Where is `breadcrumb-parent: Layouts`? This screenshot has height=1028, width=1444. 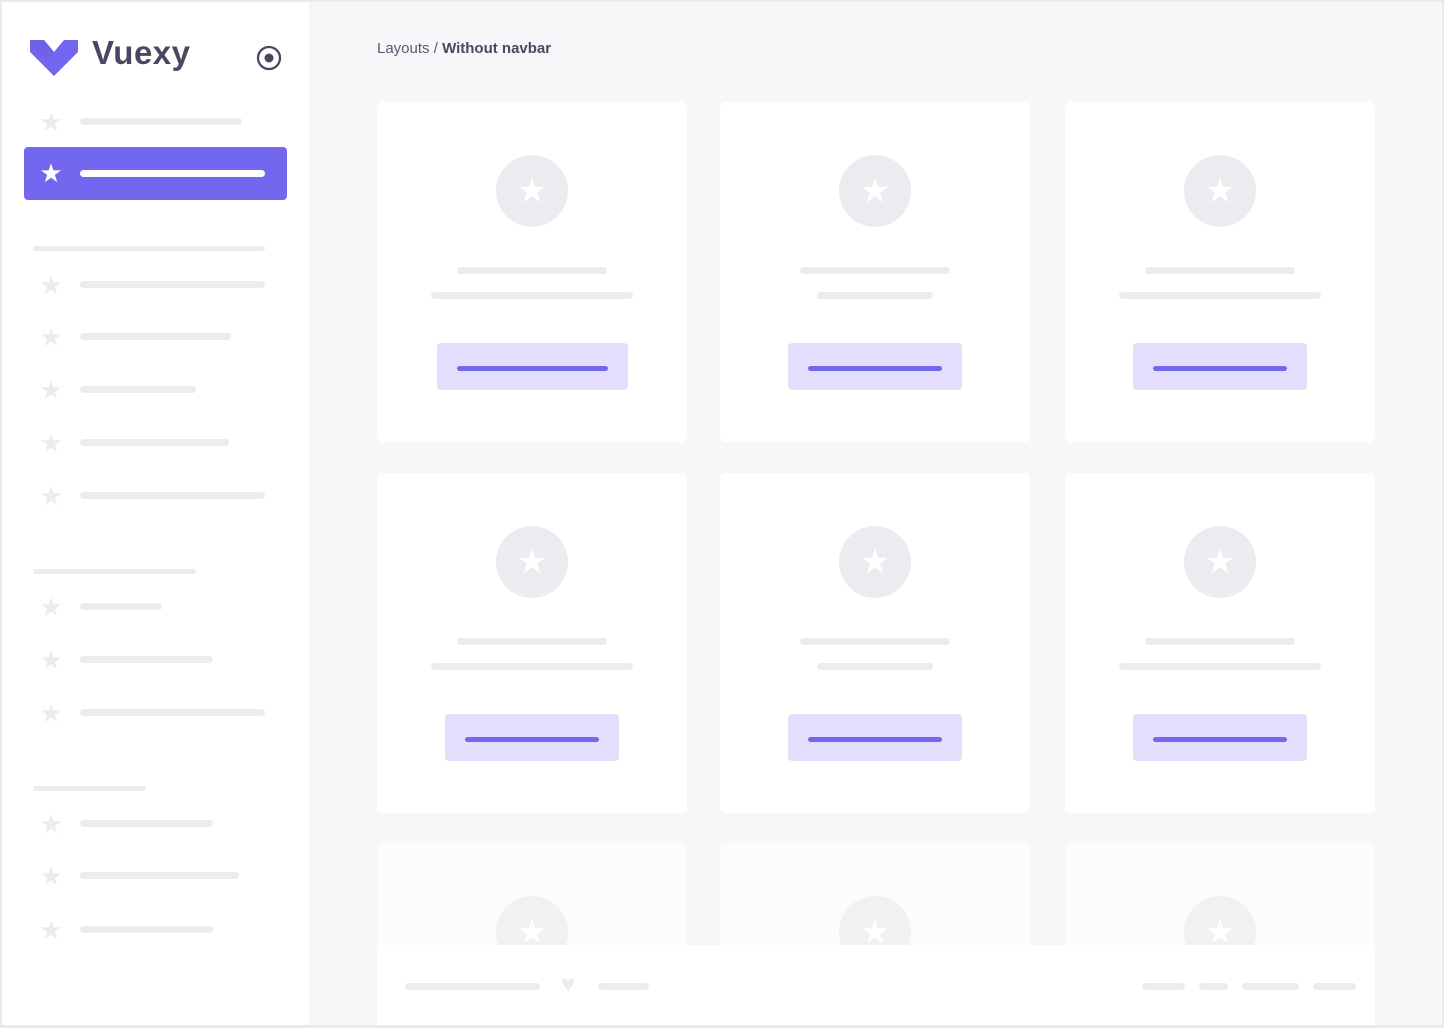 breadcrumb-parent: Layouts is located at coordinates (403, 48).